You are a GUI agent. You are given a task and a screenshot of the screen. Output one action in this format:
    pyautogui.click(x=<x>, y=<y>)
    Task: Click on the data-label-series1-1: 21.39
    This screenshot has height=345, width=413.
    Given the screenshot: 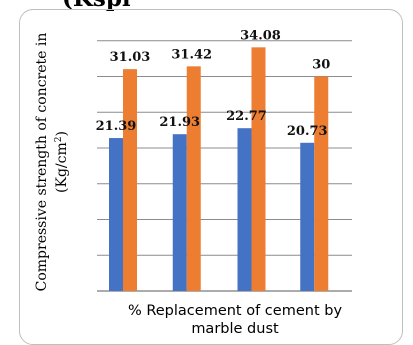 What is the action you would take?
    pyautogui.click(x=116, y=126)
    